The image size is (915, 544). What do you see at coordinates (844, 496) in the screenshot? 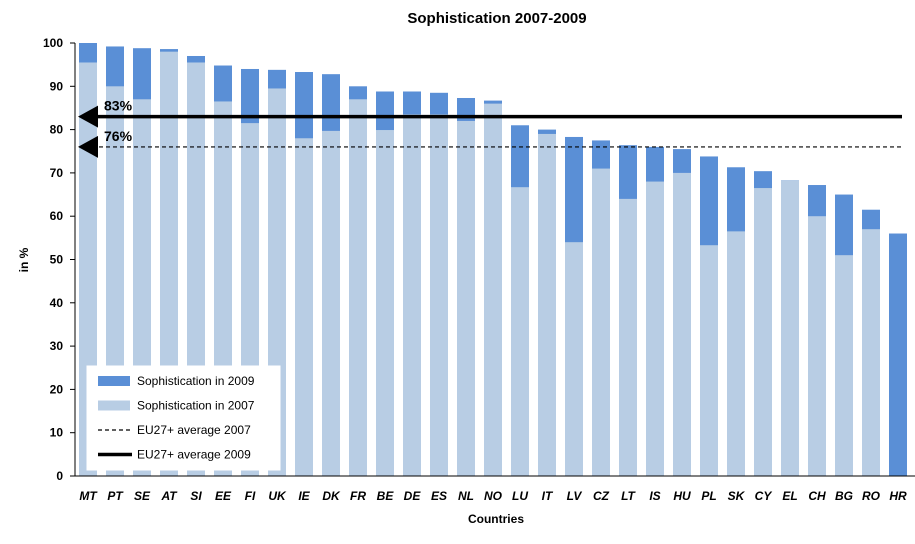
I see `x-tick-label-bg: BG` at bounding box center [844, 496].